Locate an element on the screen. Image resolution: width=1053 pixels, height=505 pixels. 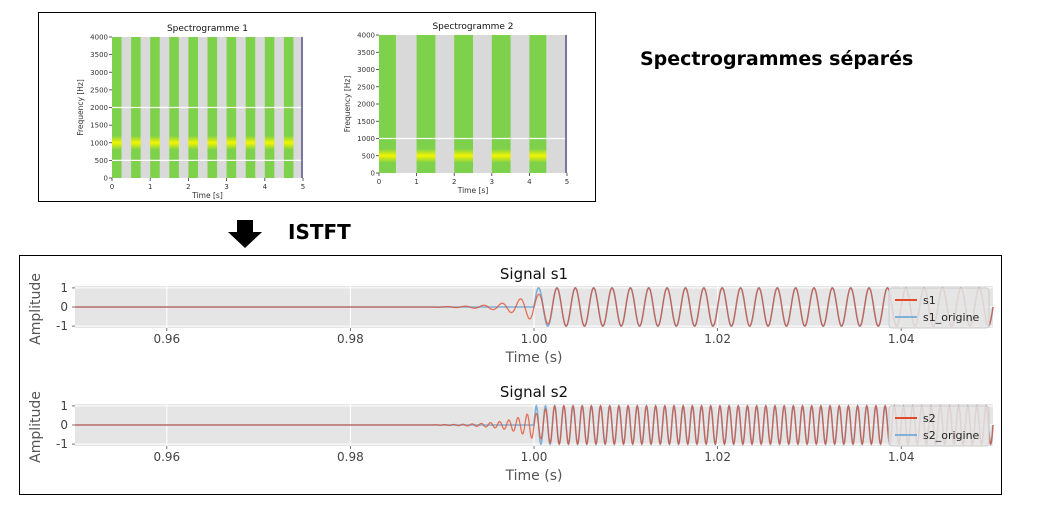
spectrogram-title: Spectrogramme 2 is located at coordinates (472, 27).